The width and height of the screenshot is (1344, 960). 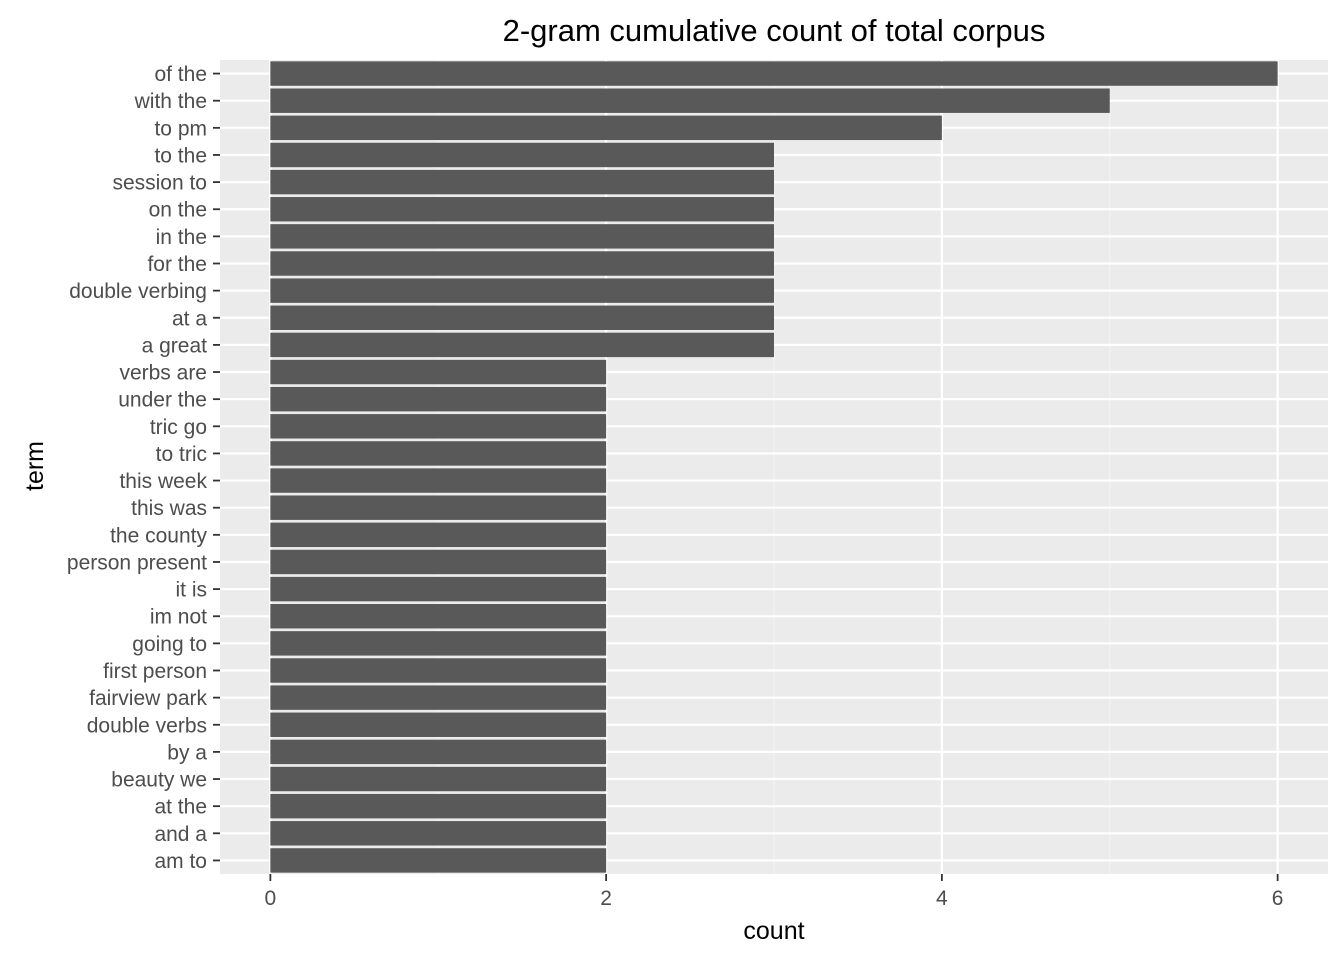 What do you see at coordinates (162, 400) in the screenshot?
I see `y-tick-label: under the` at bounding box center [162, 400].